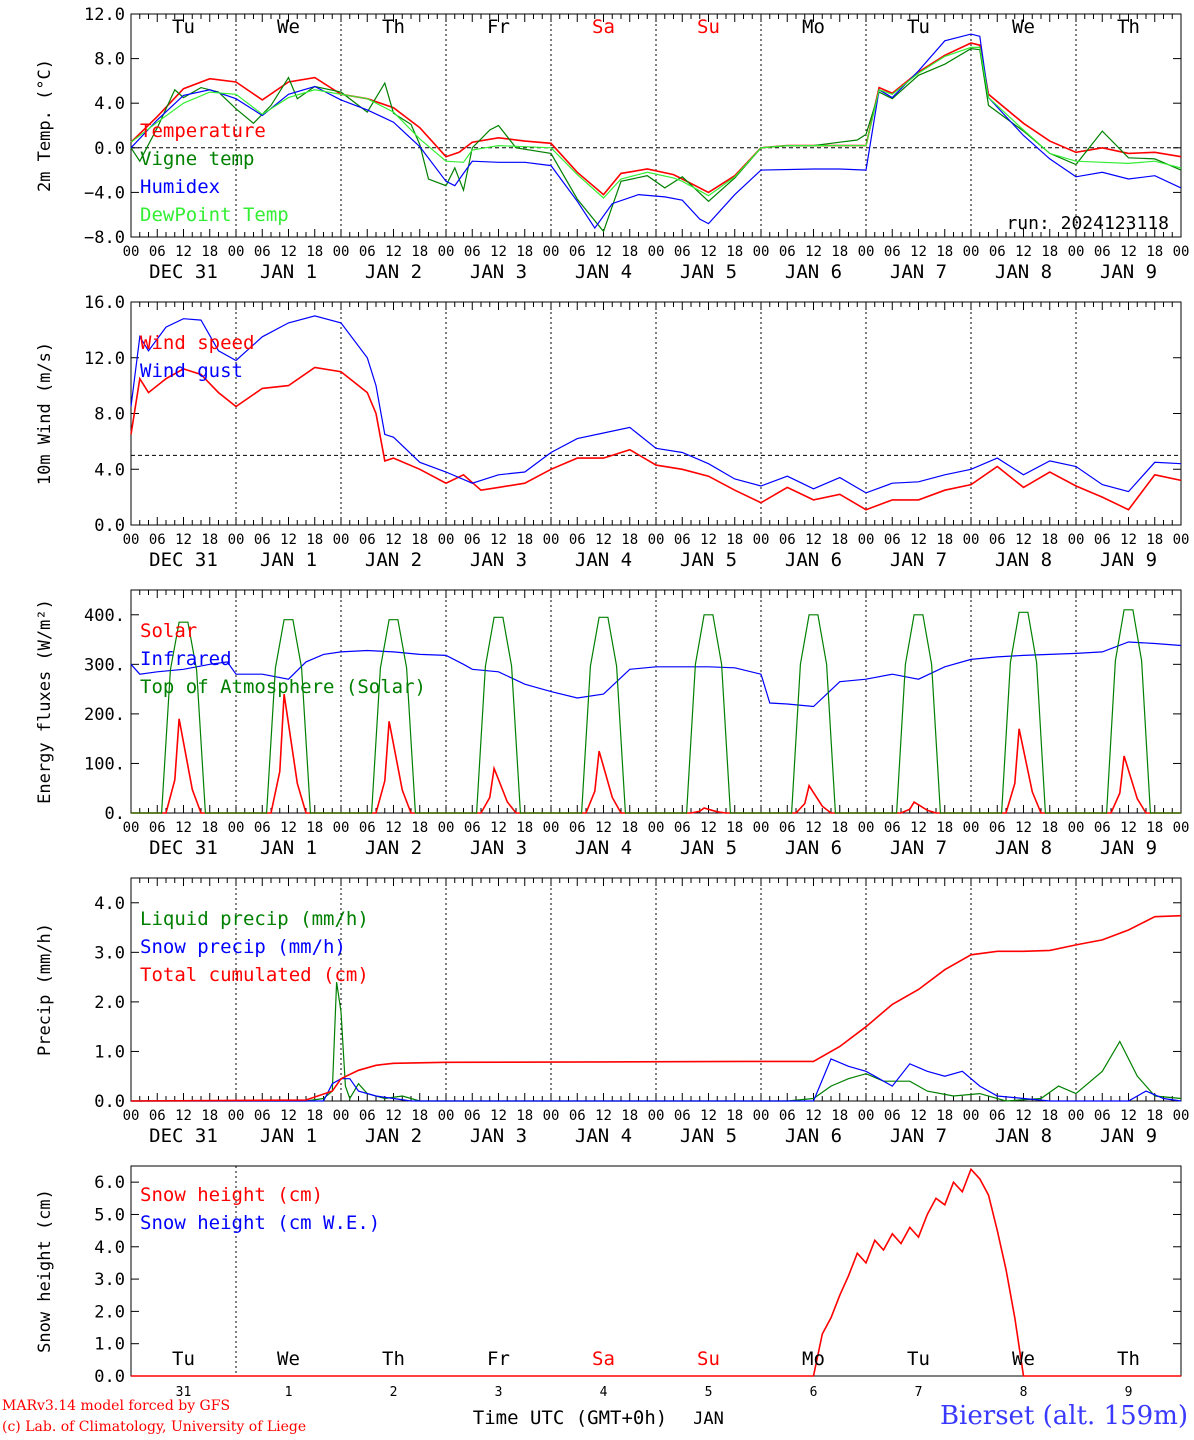  What do you see at coordinates (656, 140) in the screenshot?
I see `series-line-vigne-temp` at bounding box center [656, 140].